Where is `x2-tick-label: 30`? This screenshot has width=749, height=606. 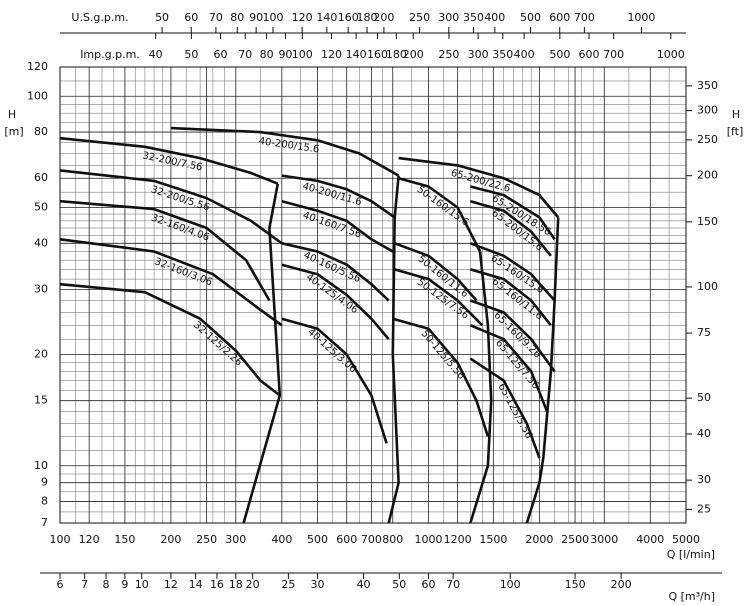
x2-tick-label: 30 is located at coordinates (318, 584).